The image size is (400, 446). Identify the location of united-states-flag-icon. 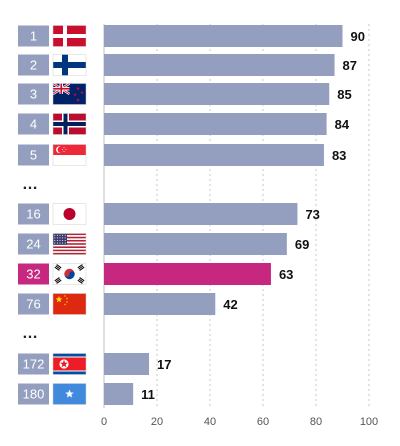
(69, 244).